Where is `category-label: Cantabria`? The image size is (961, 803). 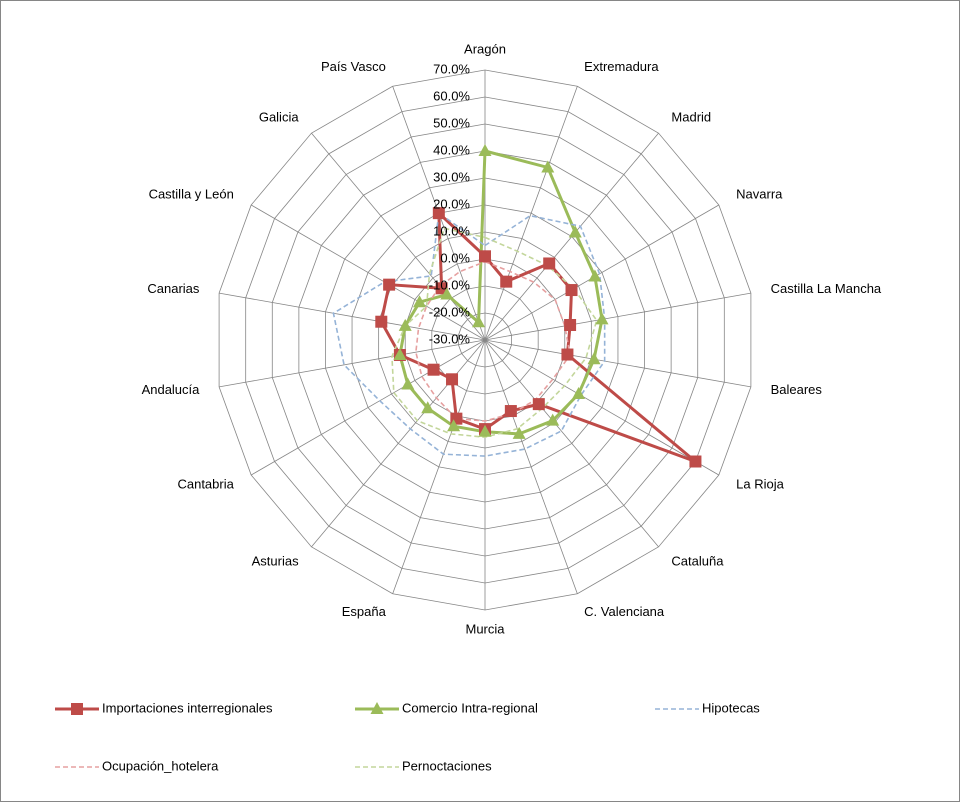
category-label: Cantabria is located at coordinates (205, 483).